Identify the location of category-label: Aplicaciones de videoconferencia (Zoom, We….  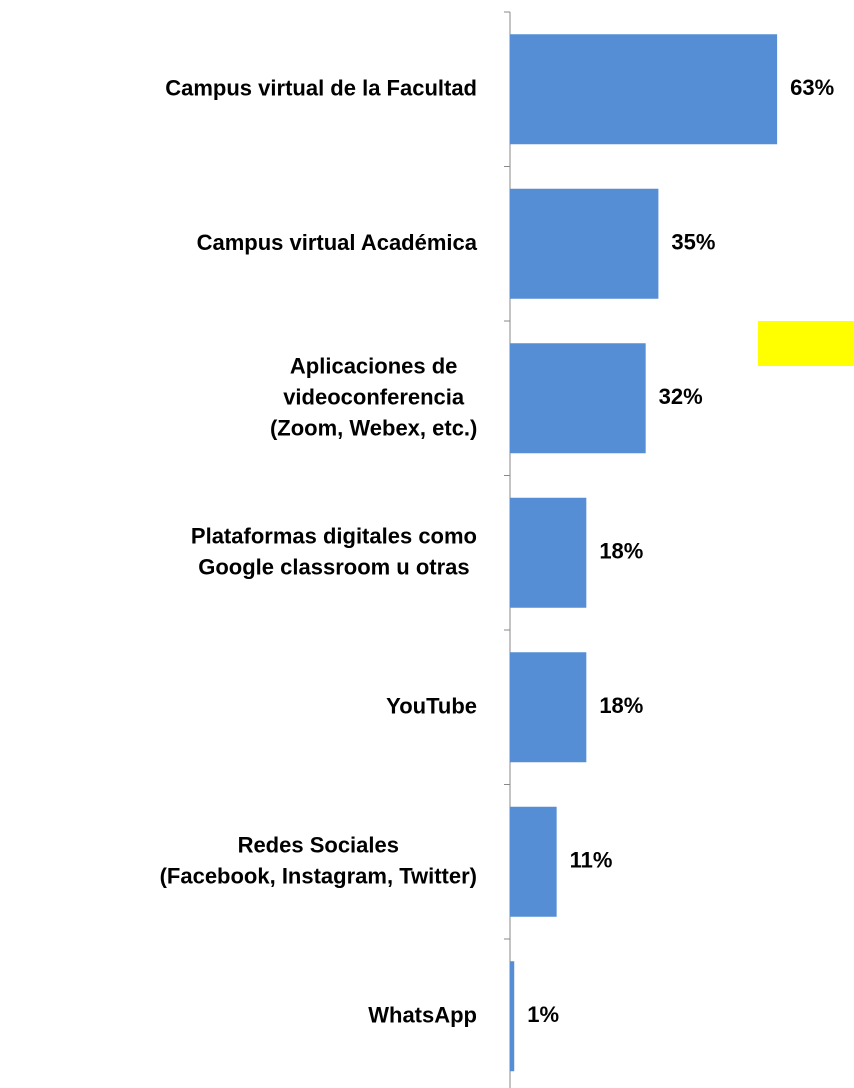
(373, 396).